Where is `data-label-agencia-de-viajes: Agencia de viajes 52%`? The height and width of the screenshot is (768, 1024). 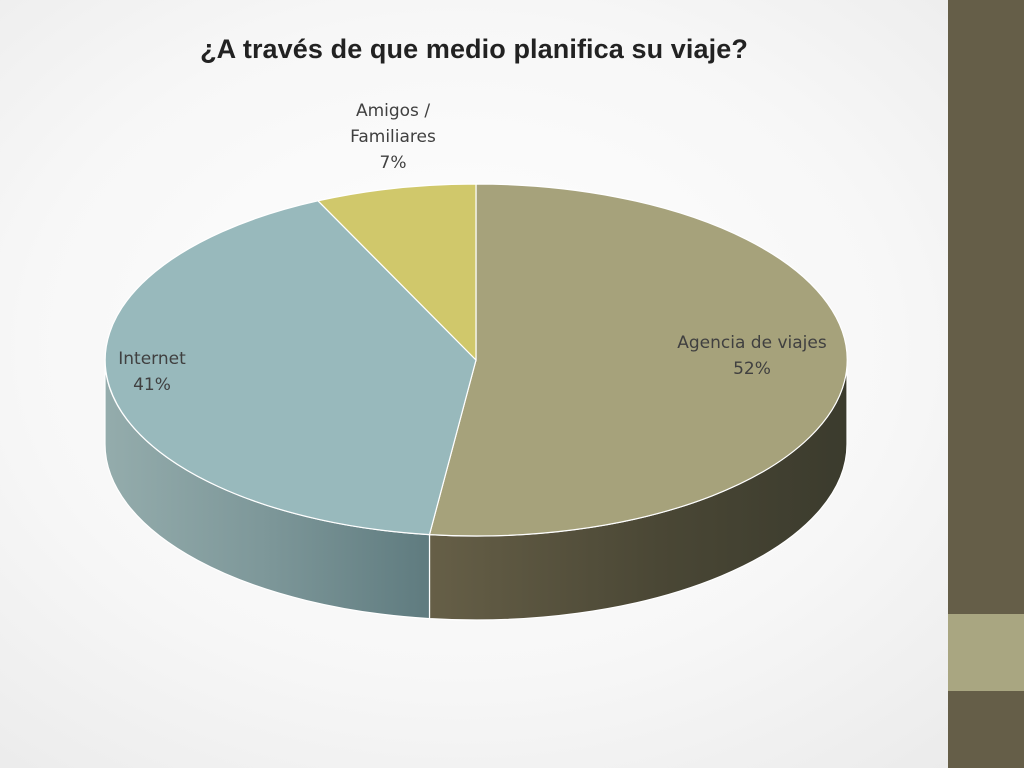 data-label-agencia-de-viajes: Agencia de viajes 52% is located at coordinates (752, 356).